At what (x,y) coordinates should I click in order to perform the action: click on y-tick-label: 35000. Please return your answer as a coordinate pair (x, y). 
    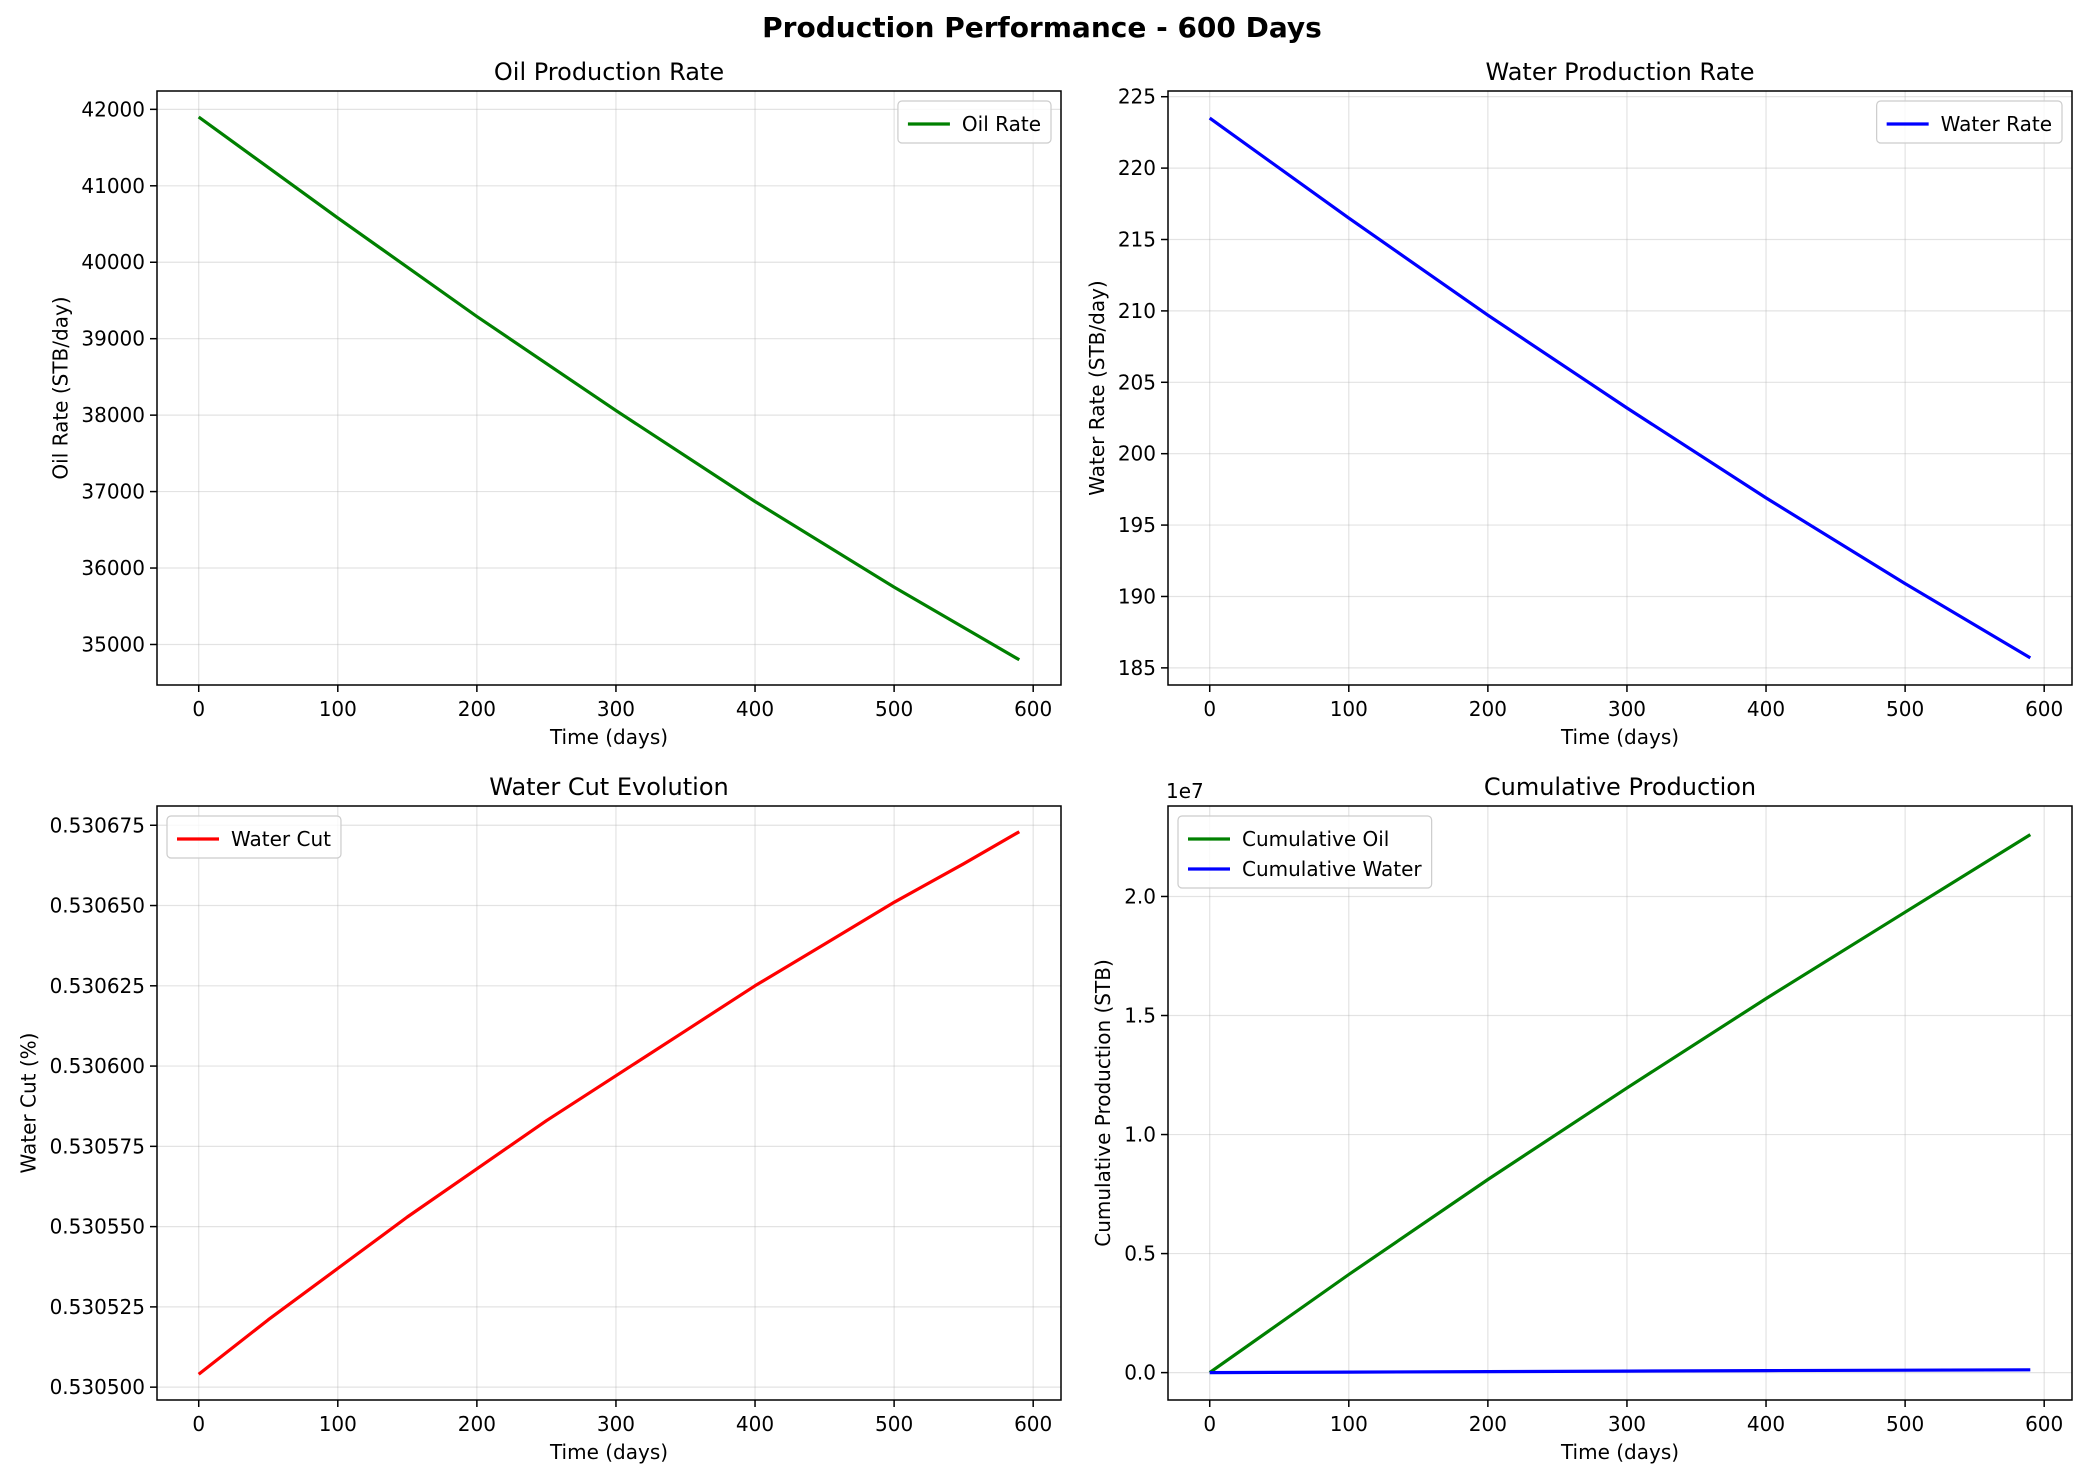
    Looking at the image, I should click on (113, 644).